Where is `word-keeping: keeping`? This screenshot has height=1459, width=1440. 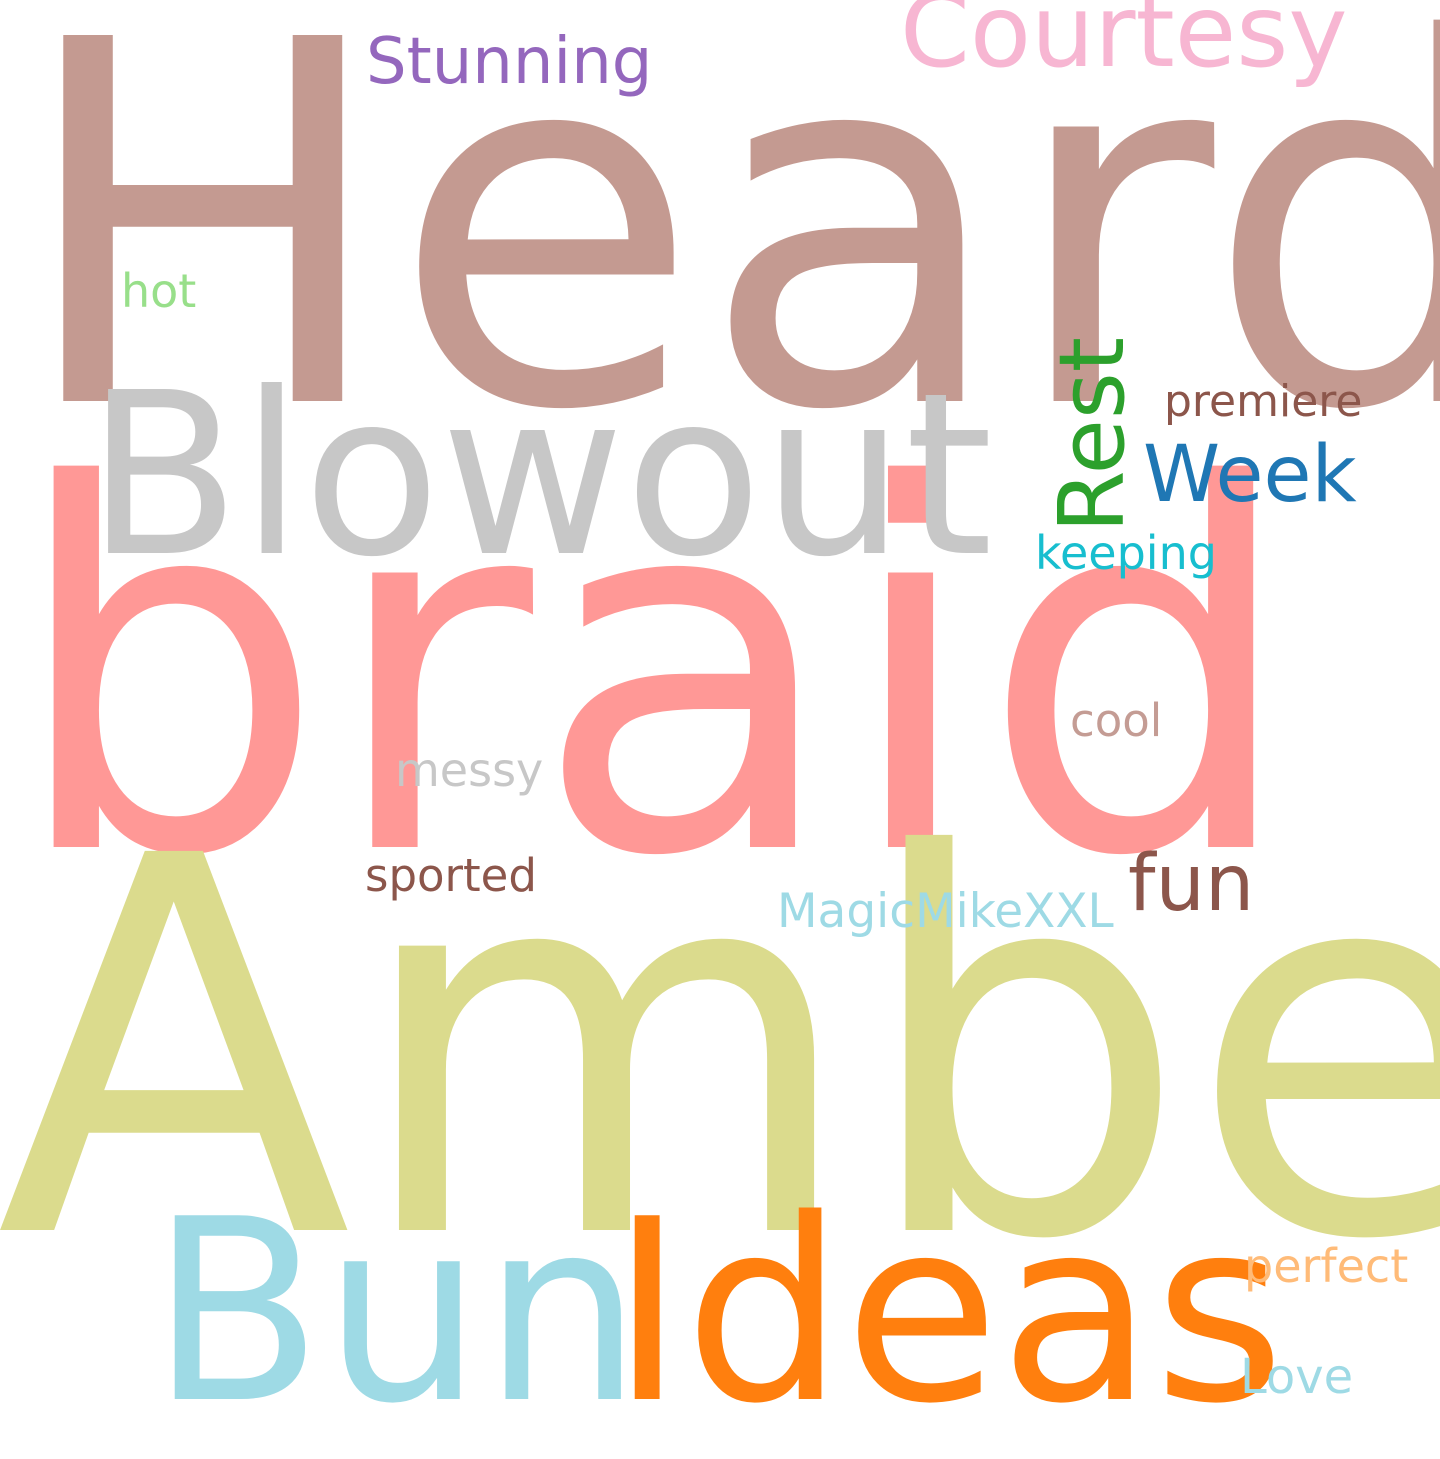
word-keeping: keeping is located at coordinates (1126, 553).